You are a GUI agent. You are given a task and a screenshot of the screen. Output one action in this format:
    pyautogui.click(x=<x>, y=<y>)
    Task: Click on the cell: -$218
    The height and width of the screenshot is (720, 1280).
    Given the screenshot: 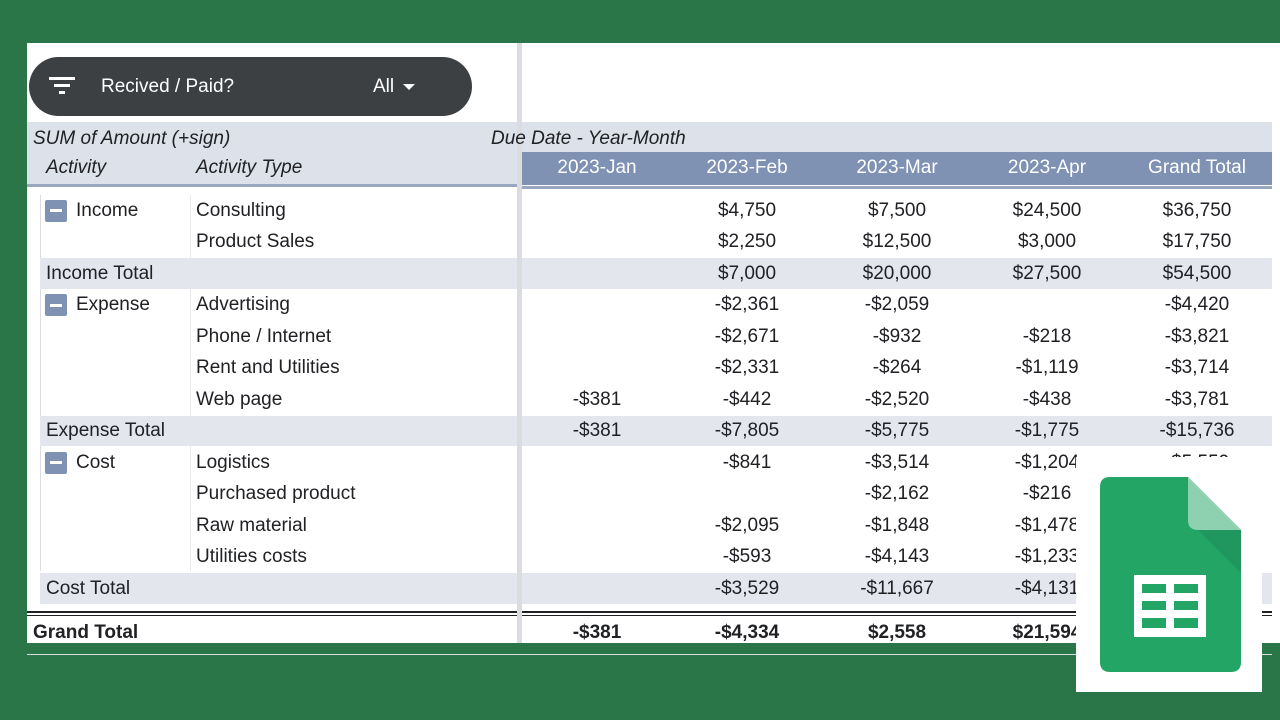 What is the action you would take?
    pyautogui.click(x=1047, y=336)
    